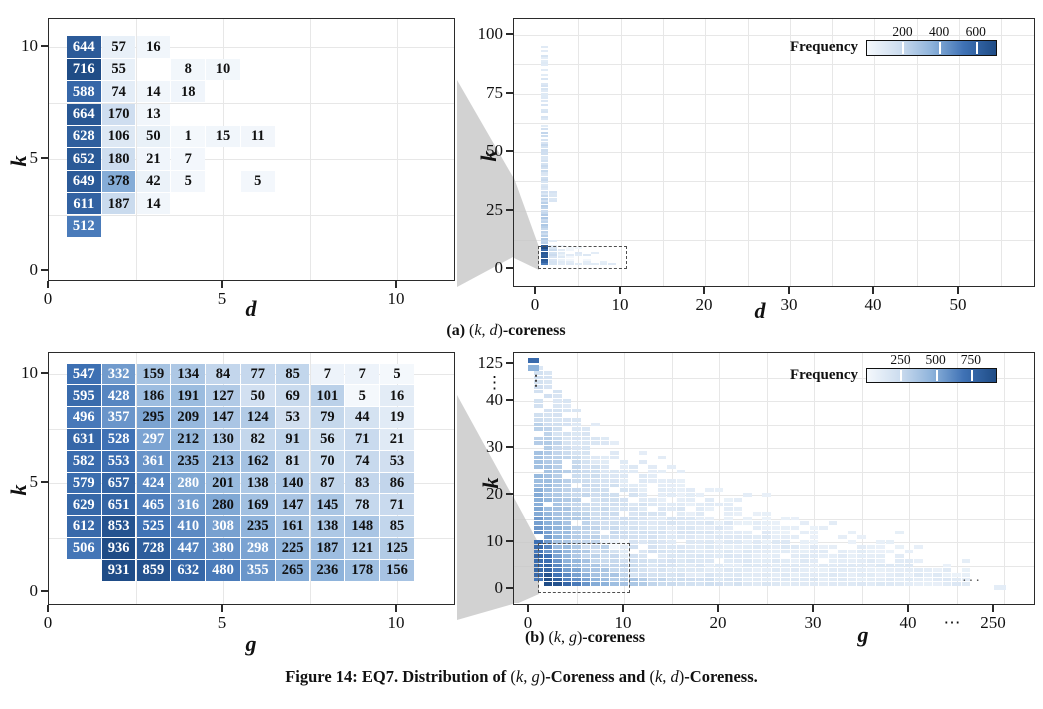 The height and width of the screenshot is (709, 1043). What do you see at coordinates (362, 505) in the screenshot?
I see `heatmap-cell: 78` at bounding box center [362, 505].